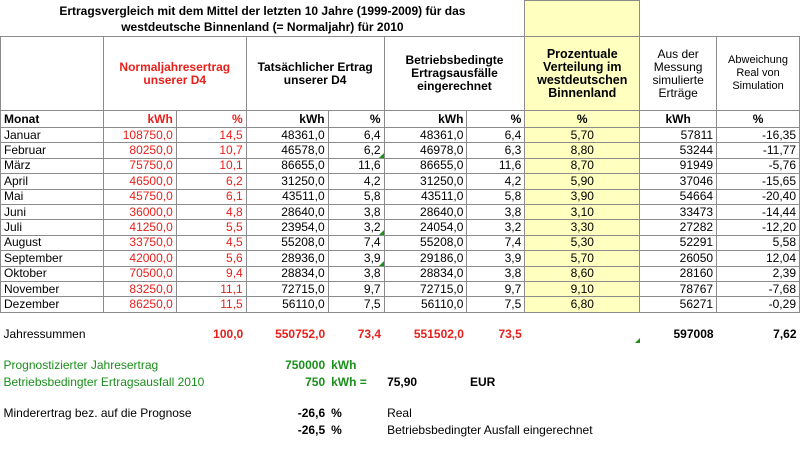 This screenshot has height=476, width=800. What do you see at coordinates (490, 430) in the screenshot?
I see `minder-note-betrieb: Betriebsbedingter Ausfall eingerechnet` at bounding box center [490, 430].